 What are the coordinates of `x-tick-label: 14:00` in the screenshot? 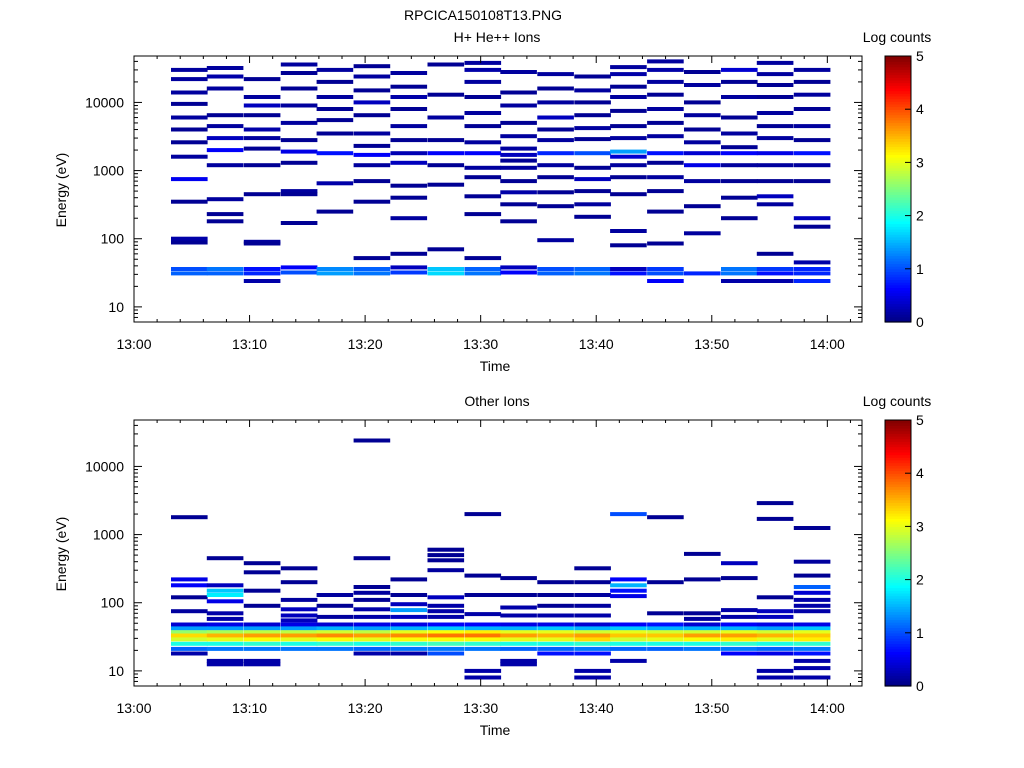 It's located at (827, 344).